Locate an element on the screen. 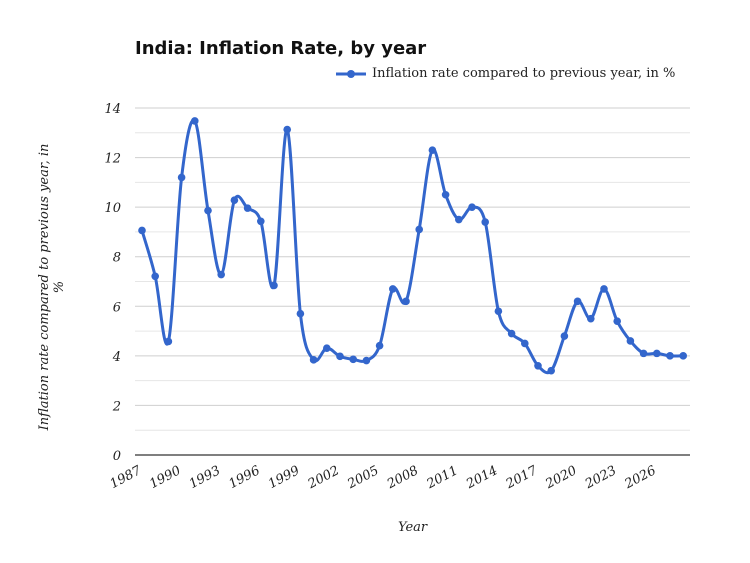 This screenshot has width=750, height=563. x-tick-label: 2023 is located at coordinates (600, 477).